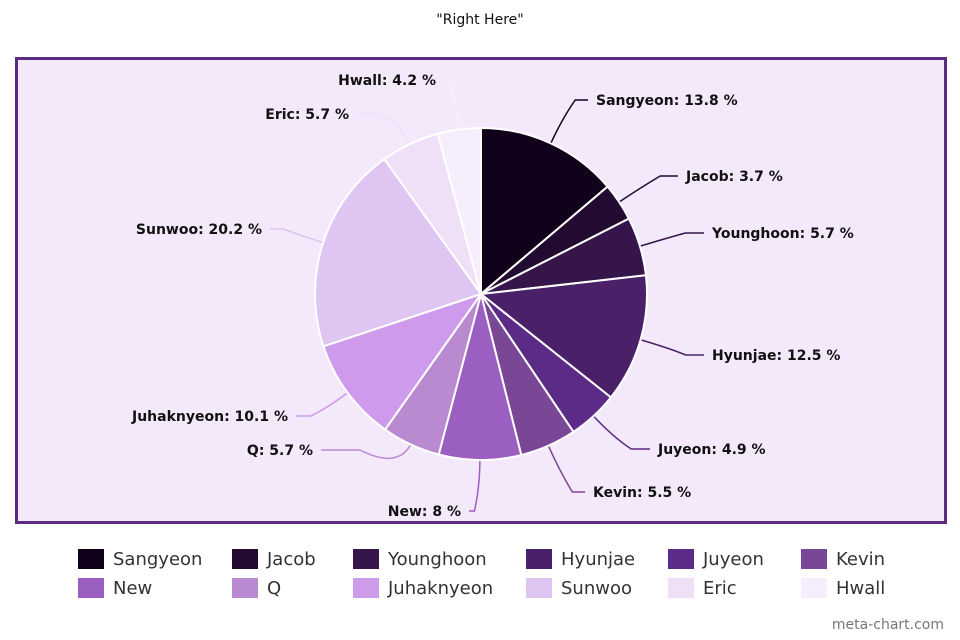 The height and width of the screenshot is (640, 960). What do you see at coordinates (452, 105) in the screenshot?
I see `leader-line-hwall` at bounding box center [452, 105].